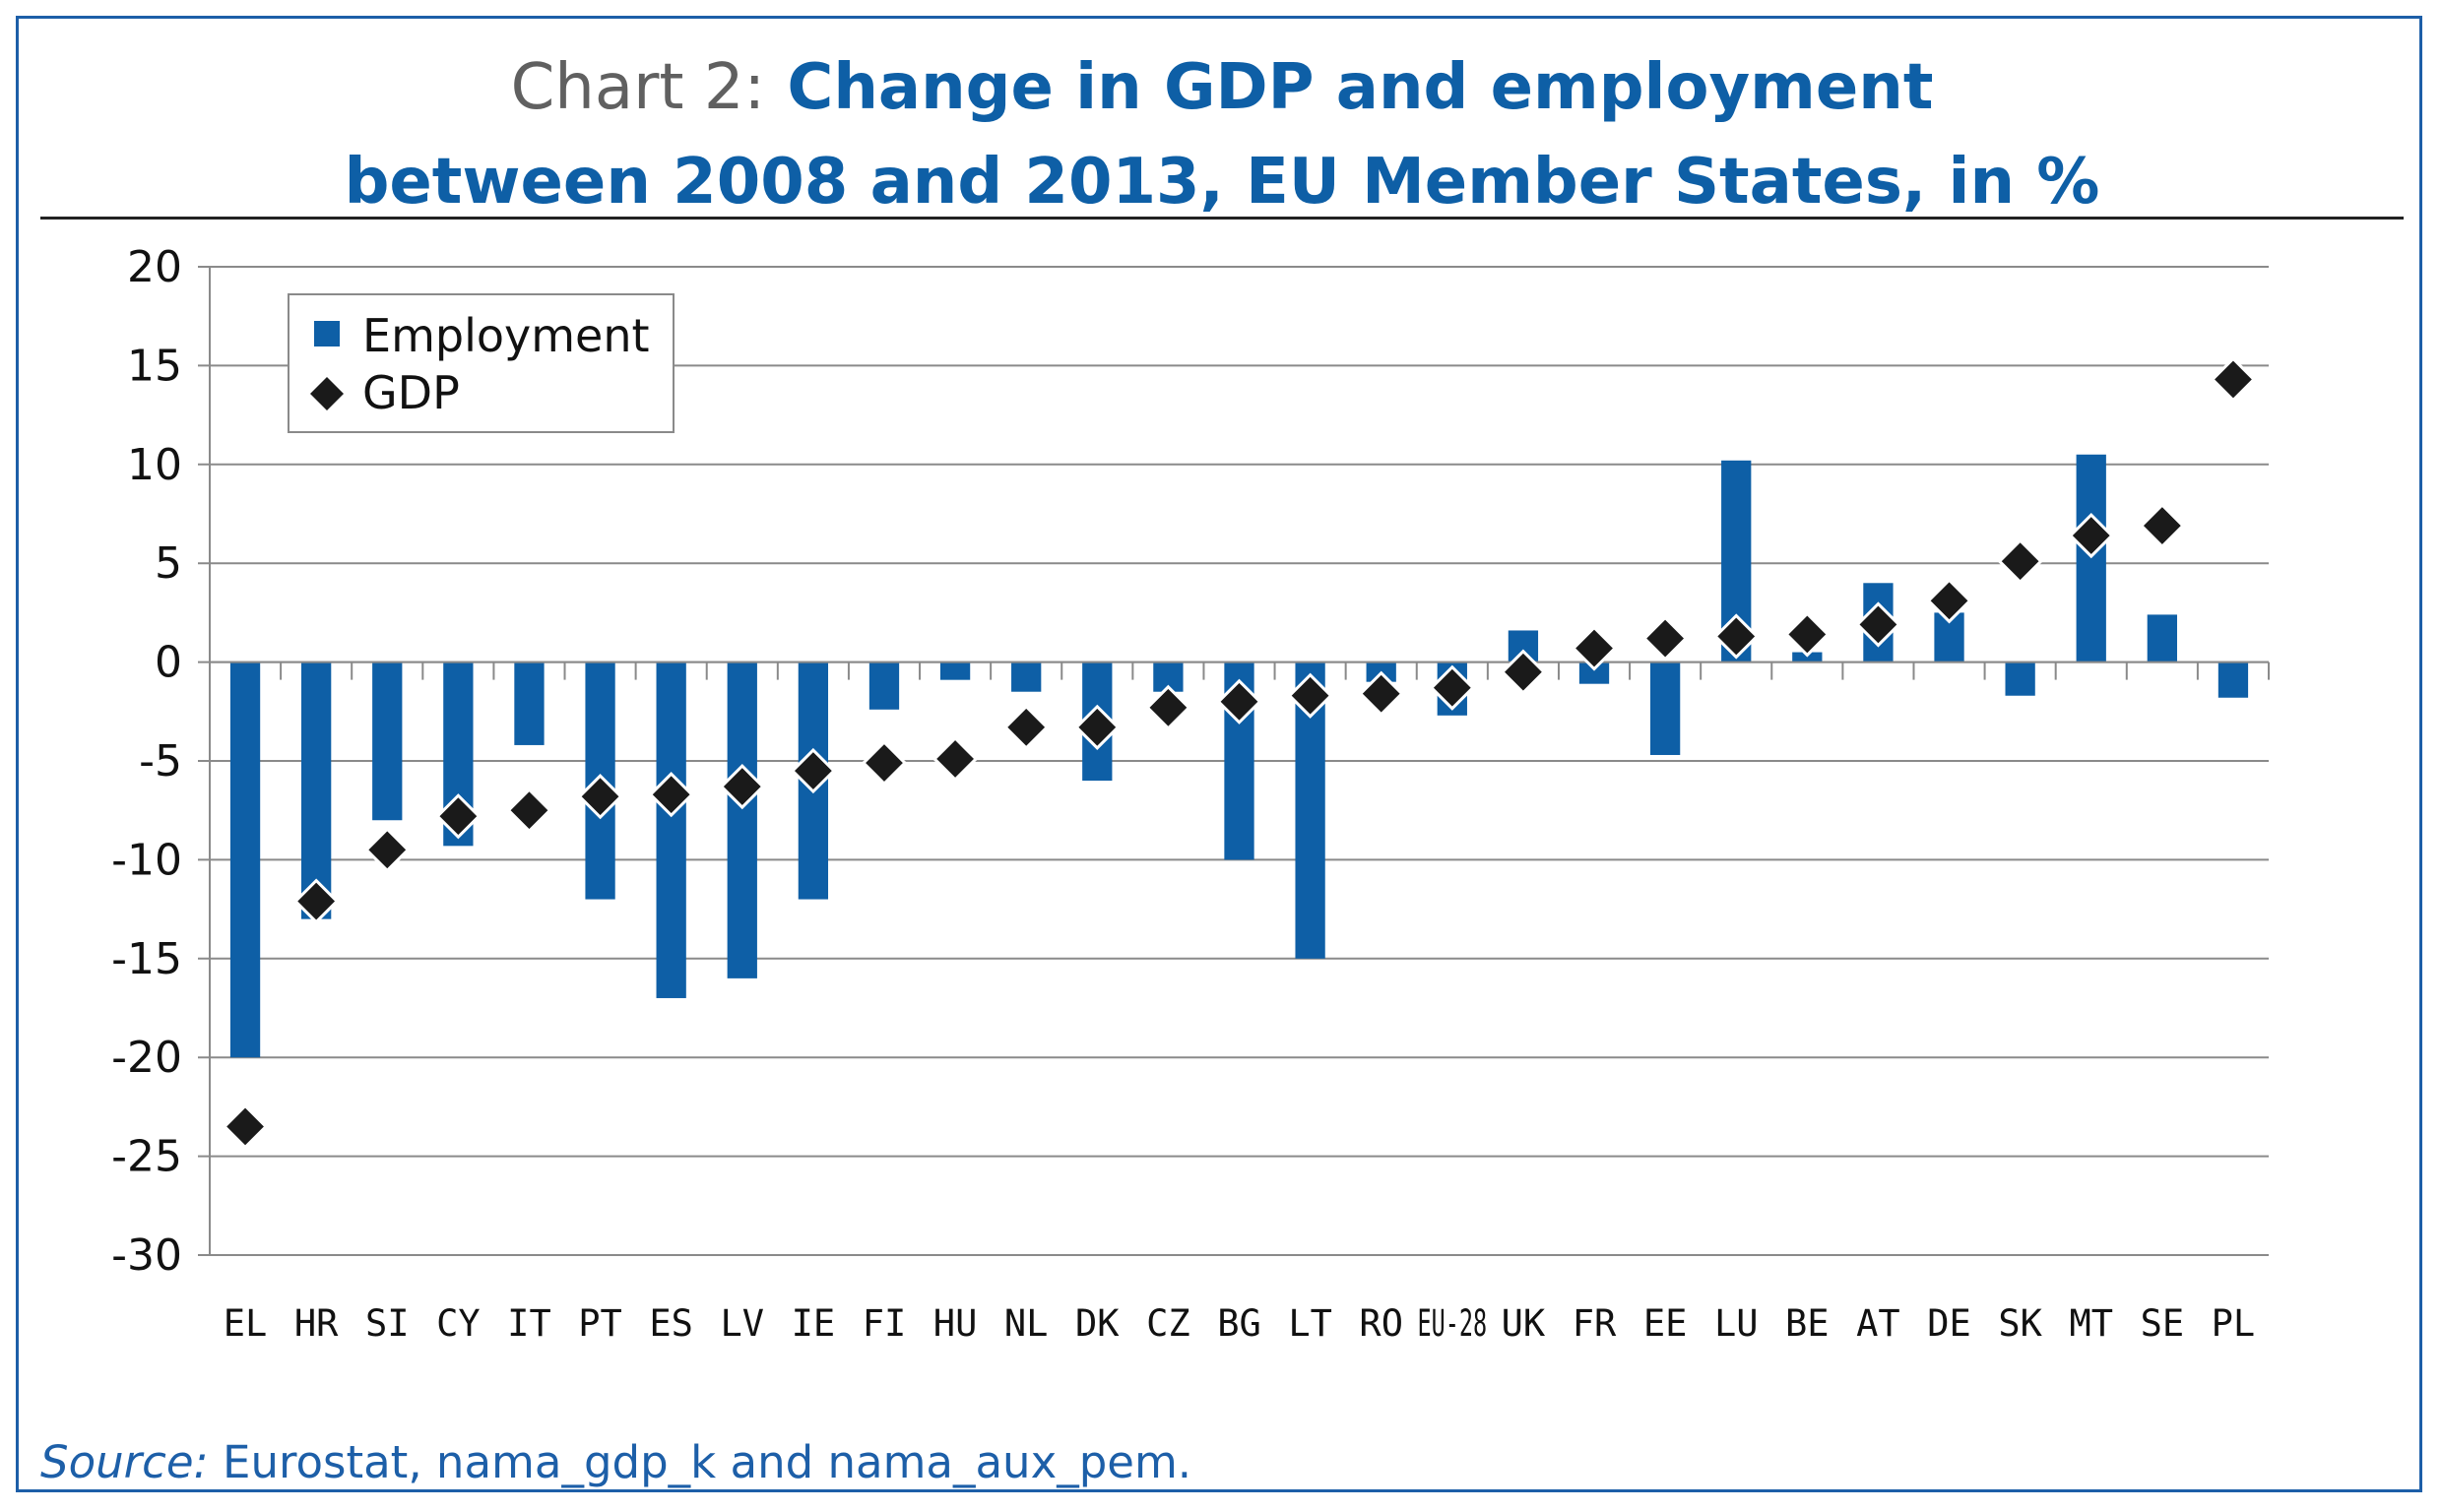 This screenshot has height=1512, width=2442. What do you see at coordinates (2163, 1323) in the screenshot?
I see `x-category-label: SE` at bounding box center [2163, 1323].